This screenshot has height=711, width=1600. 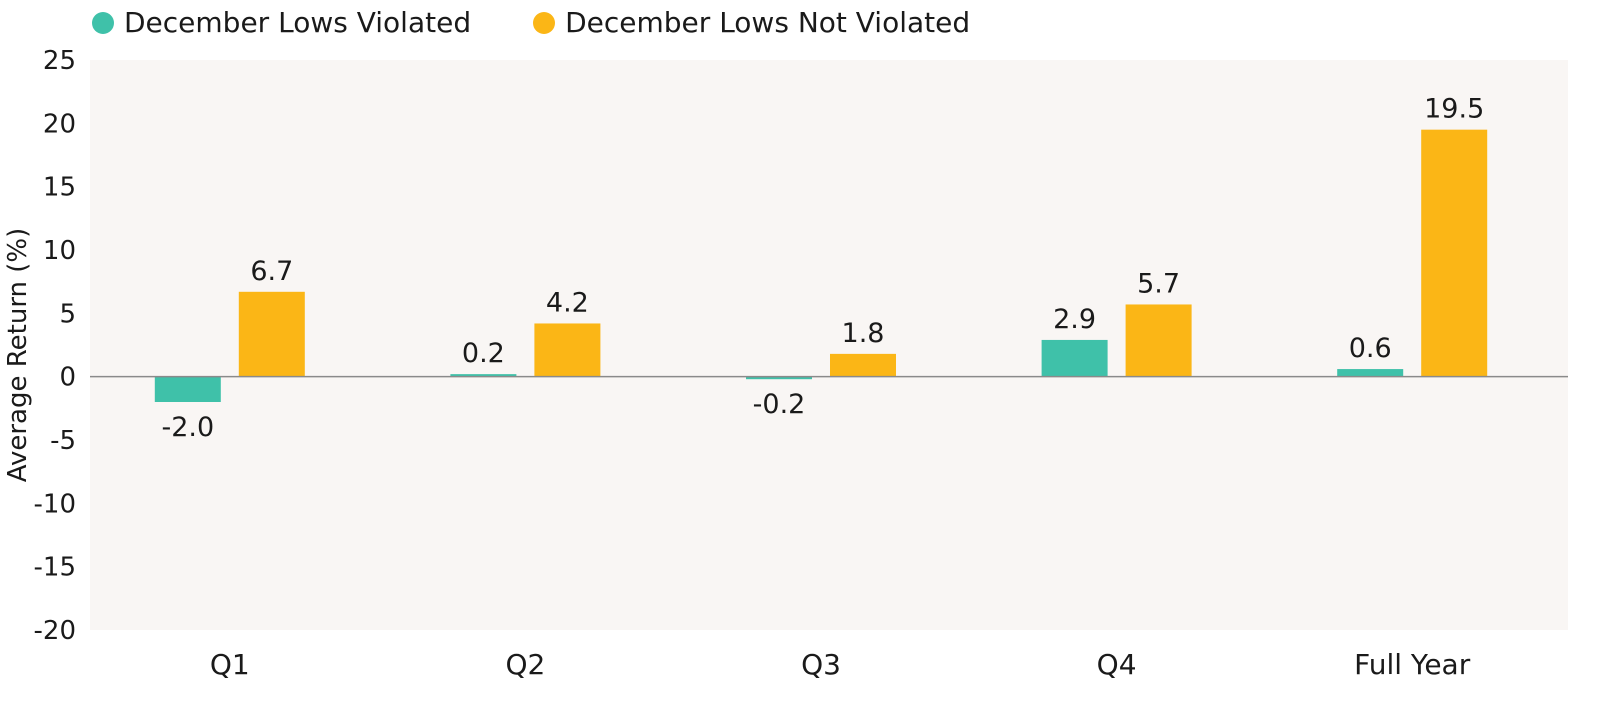 I want to click on y-tick-label: -10, so click(x=55, y=504).